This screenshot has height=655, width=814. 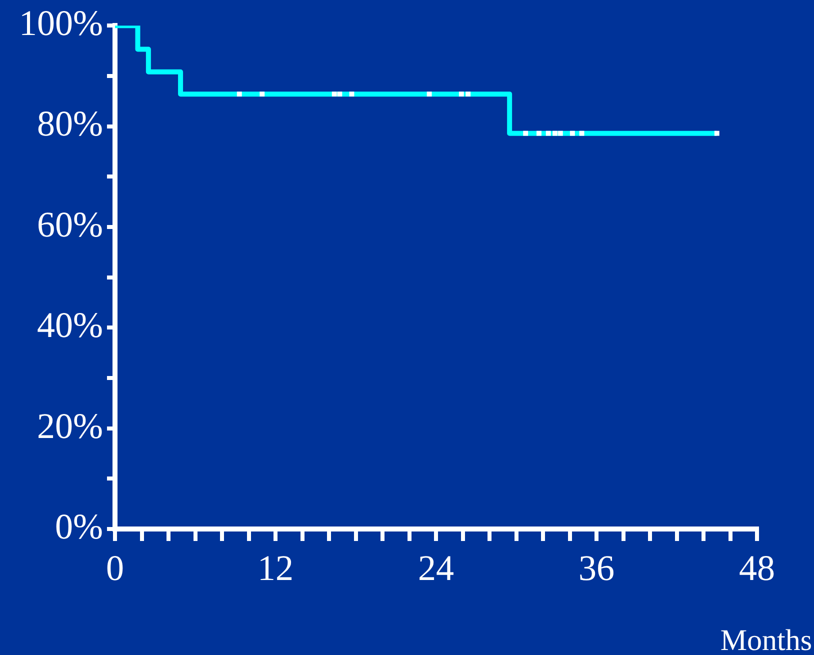 I want to click on y-tick-label: 80%, so click(x=70, y=124).